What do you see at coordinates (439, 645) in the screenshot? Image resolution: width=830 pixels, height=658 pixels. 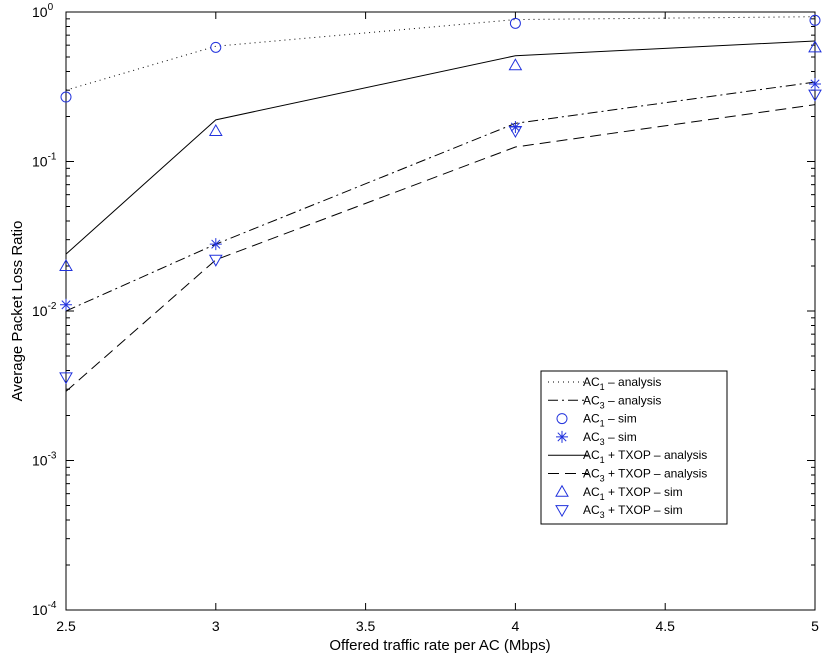 I see `x-axis-title: Offered traffic rate per AC (Mbps)` at bounding box center [439, 645].